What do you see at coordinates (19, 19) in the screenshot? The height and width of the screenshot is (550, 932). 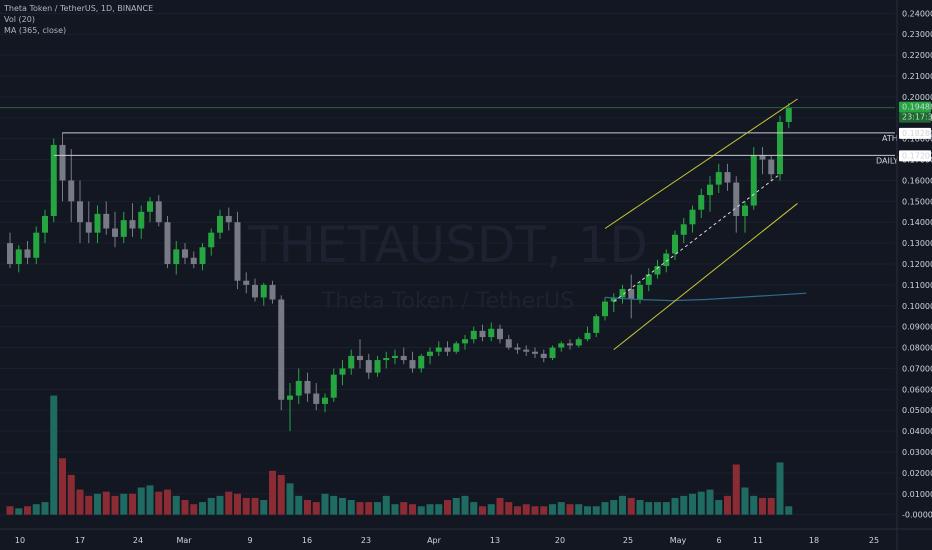 I see `volume-indicator-label: Vol (20)` at bounding box center [19, 19].